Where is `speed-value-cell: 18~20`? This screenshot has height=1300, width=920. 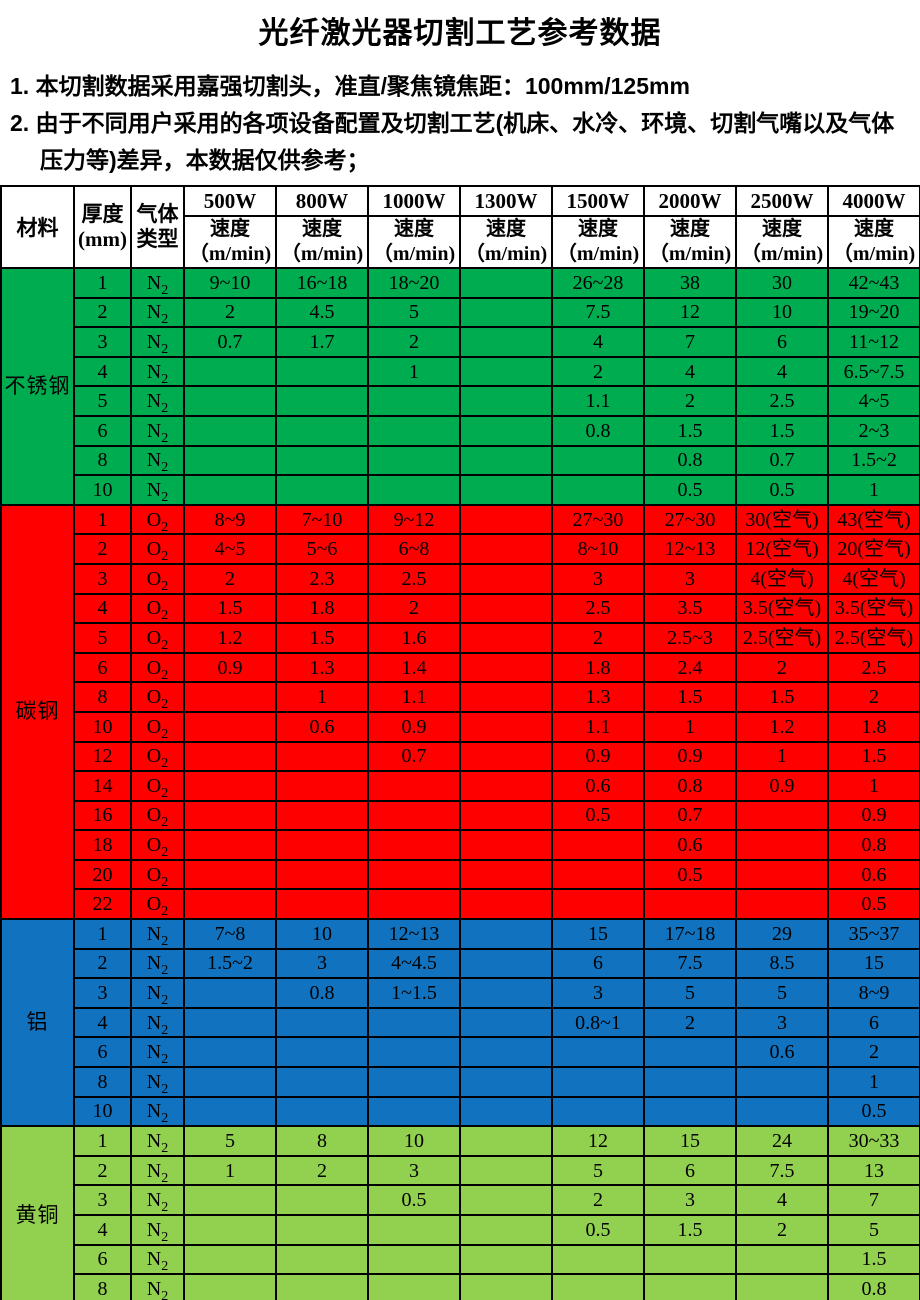 speed-value-cell: 18~20 is located at coordinates (414, 283).